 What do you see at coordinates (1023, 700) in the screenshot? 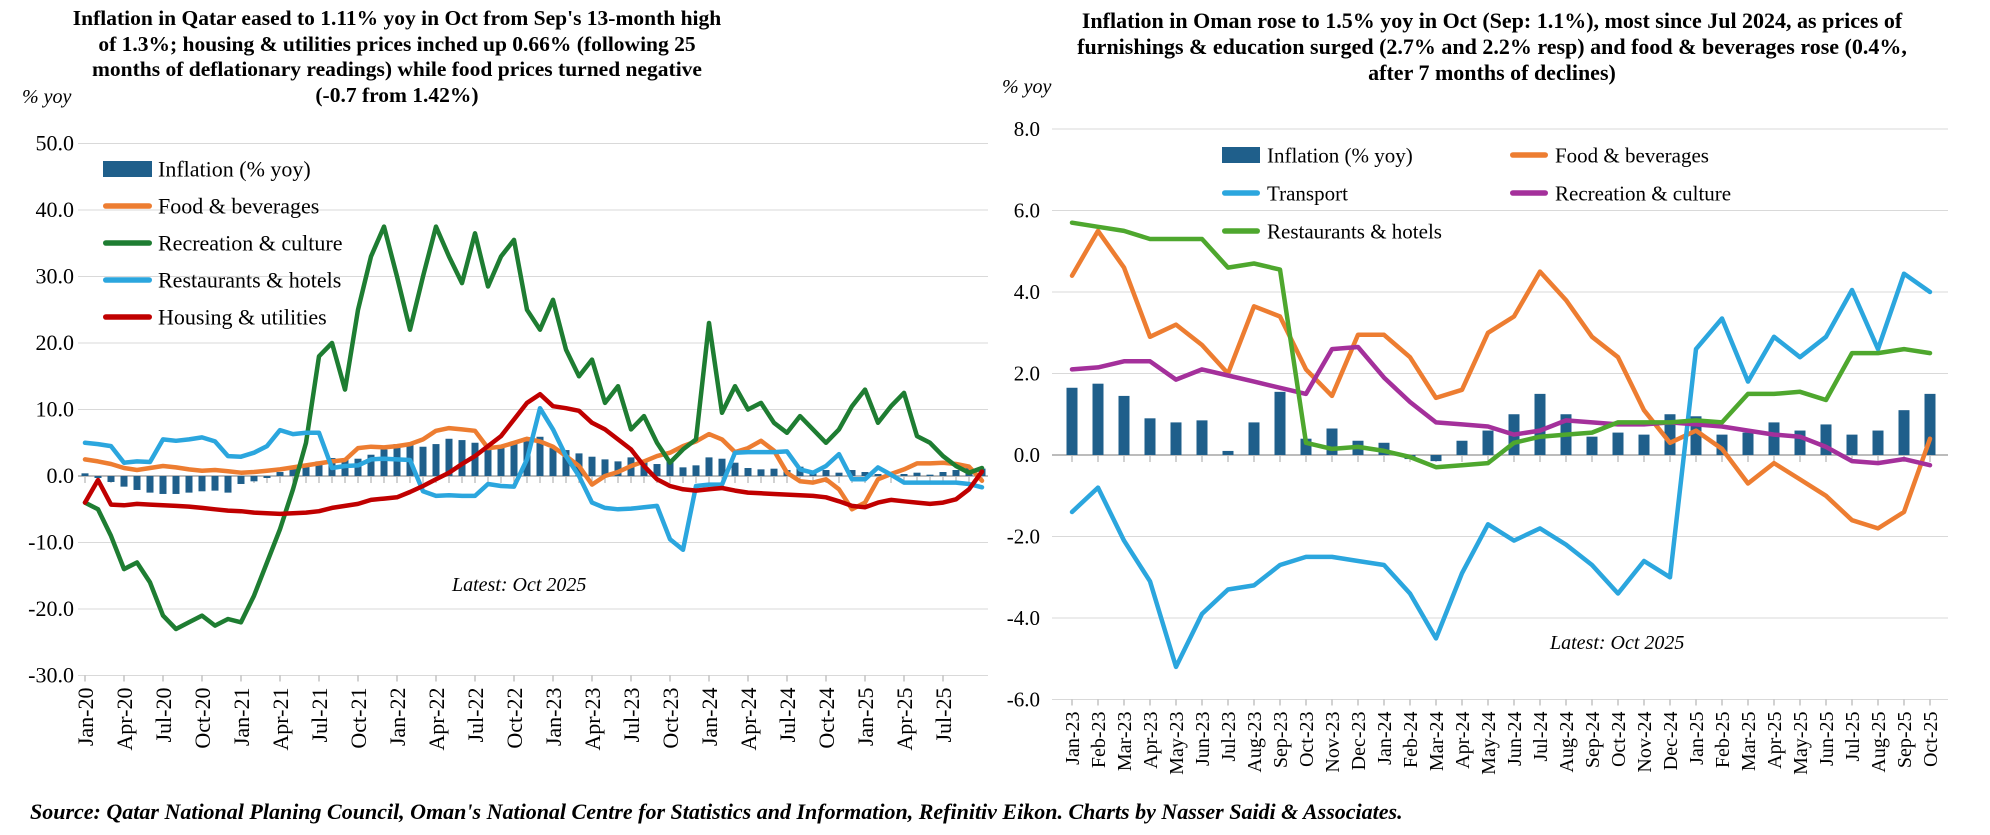
I see `y-tick-label: -6.0` at bounding box center [1023, 700].